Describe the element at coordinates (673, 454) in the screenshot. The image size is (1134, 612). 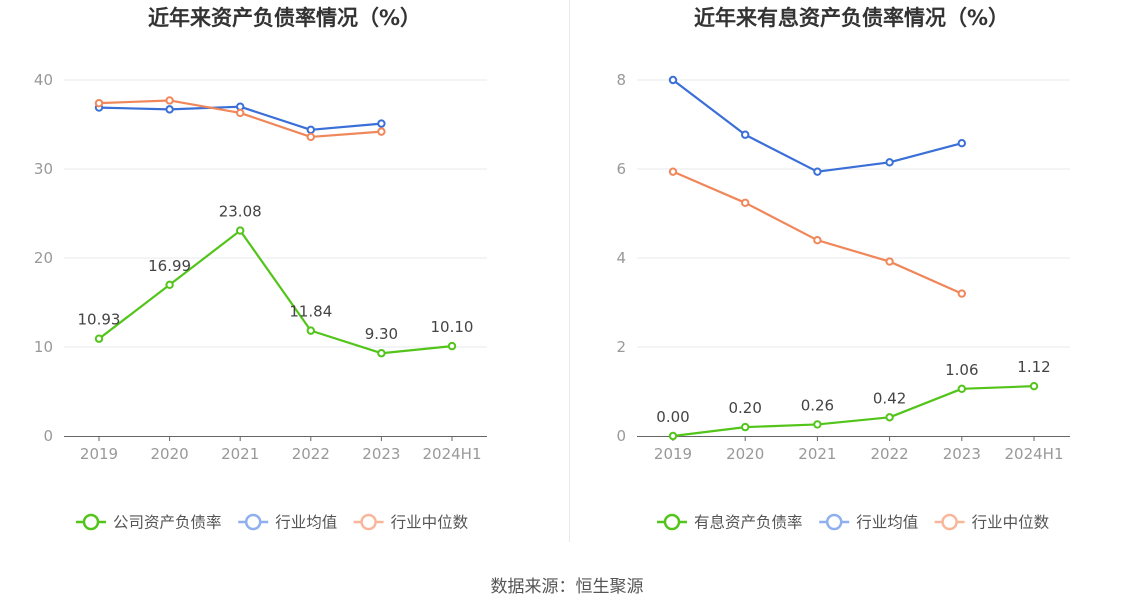
I see `c1-x-tick-label: 2019` at that location.